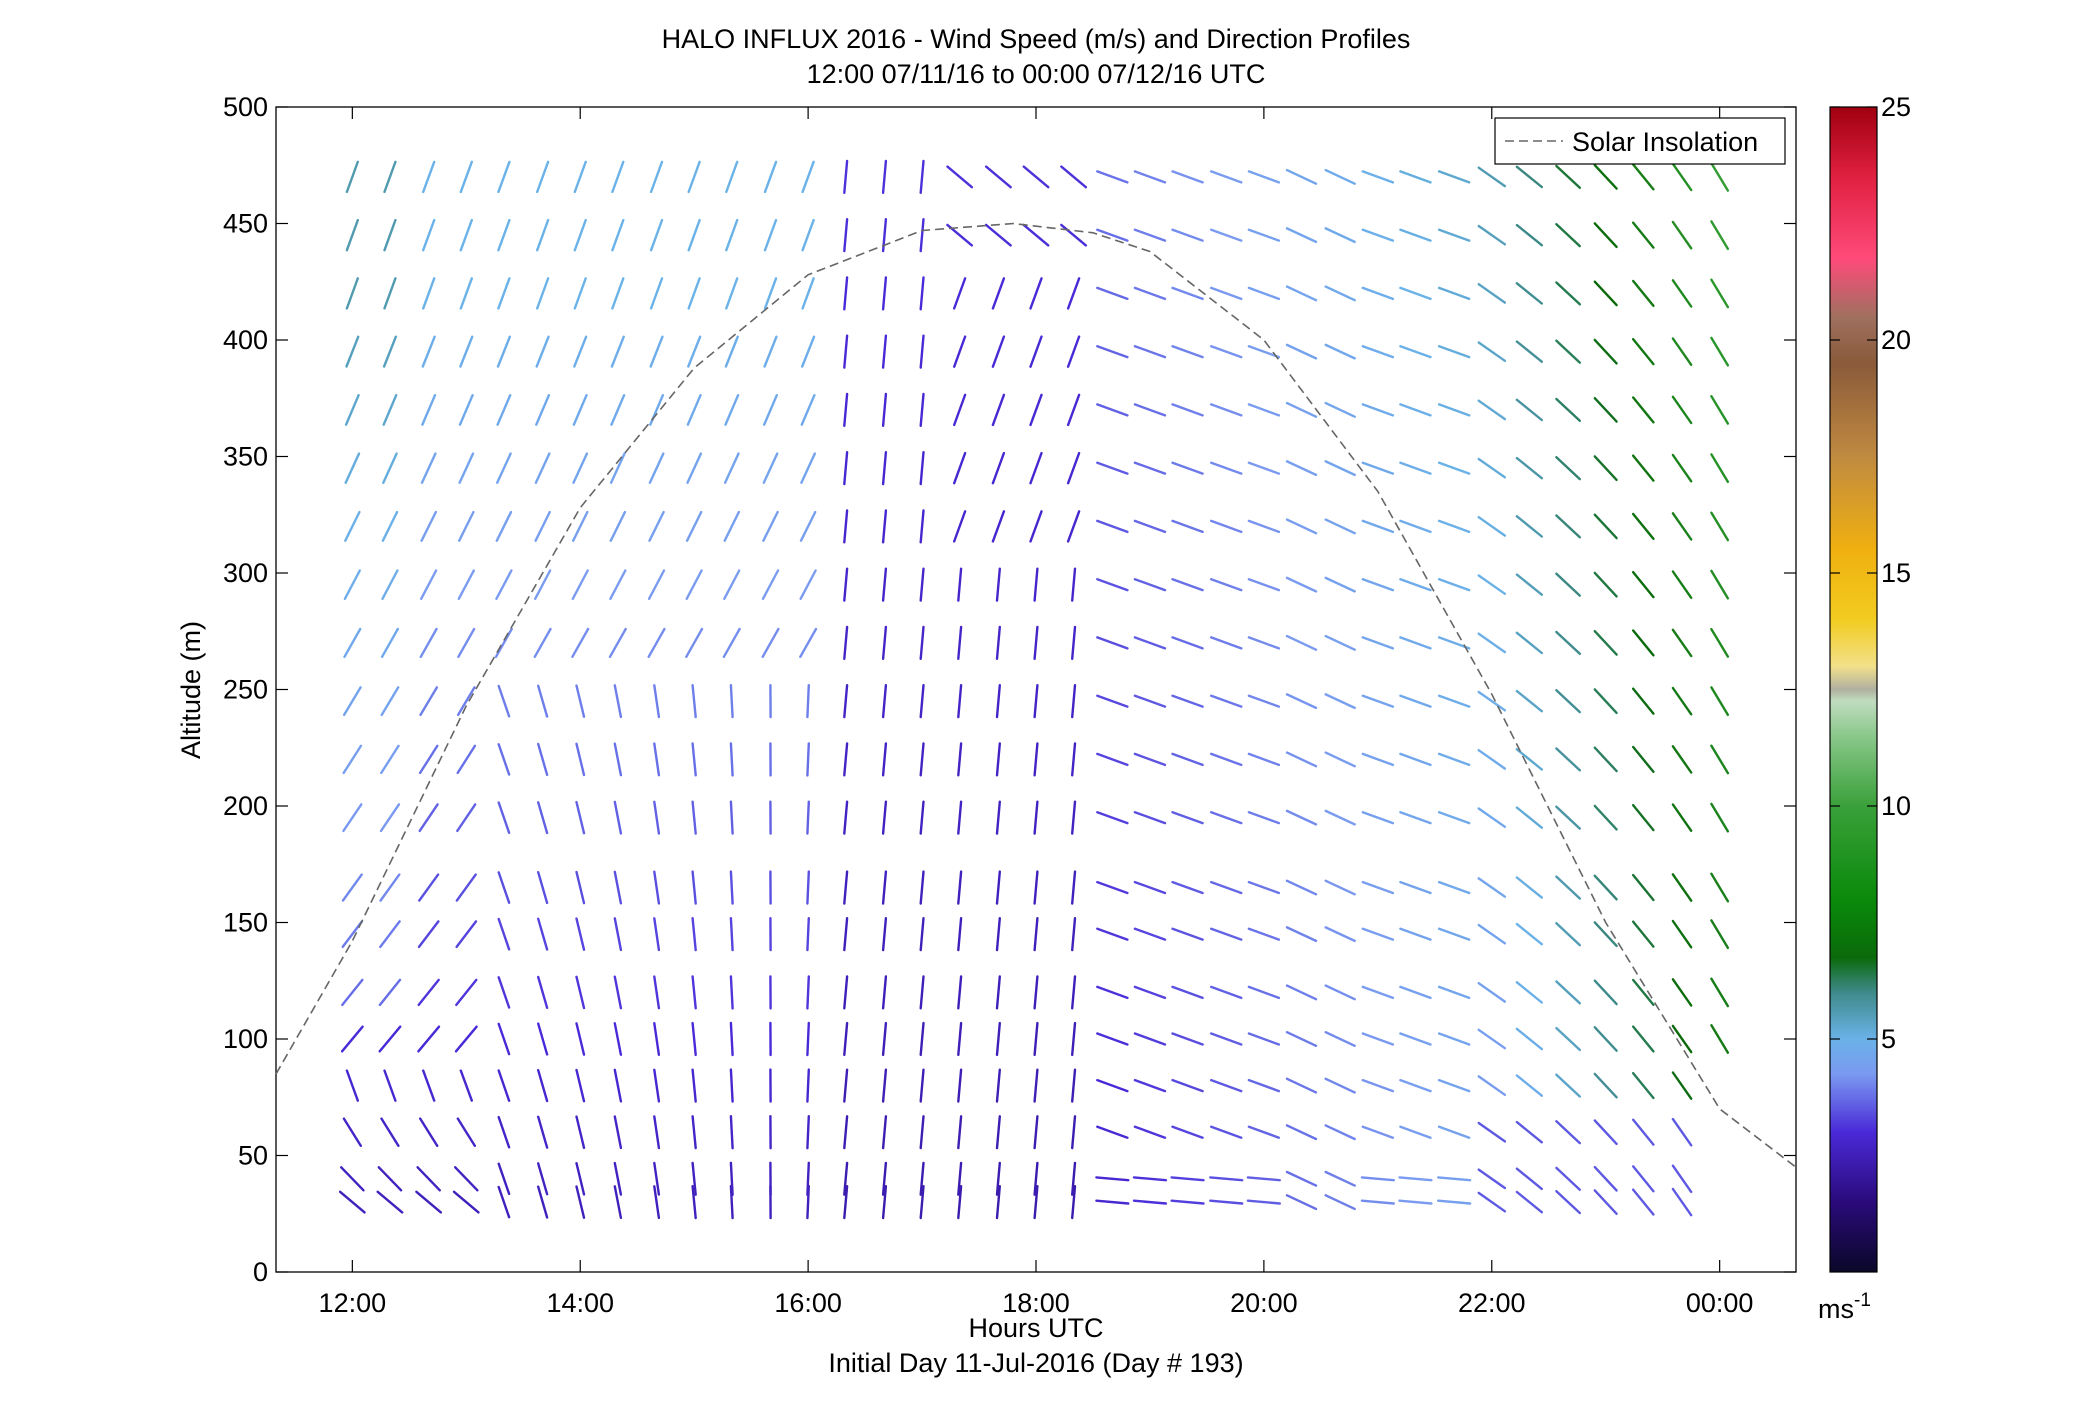  What do you see at coordinates (245, 340) in the screenshot?
I see `y-tick-label: 400` at bounding box center [245, 340].